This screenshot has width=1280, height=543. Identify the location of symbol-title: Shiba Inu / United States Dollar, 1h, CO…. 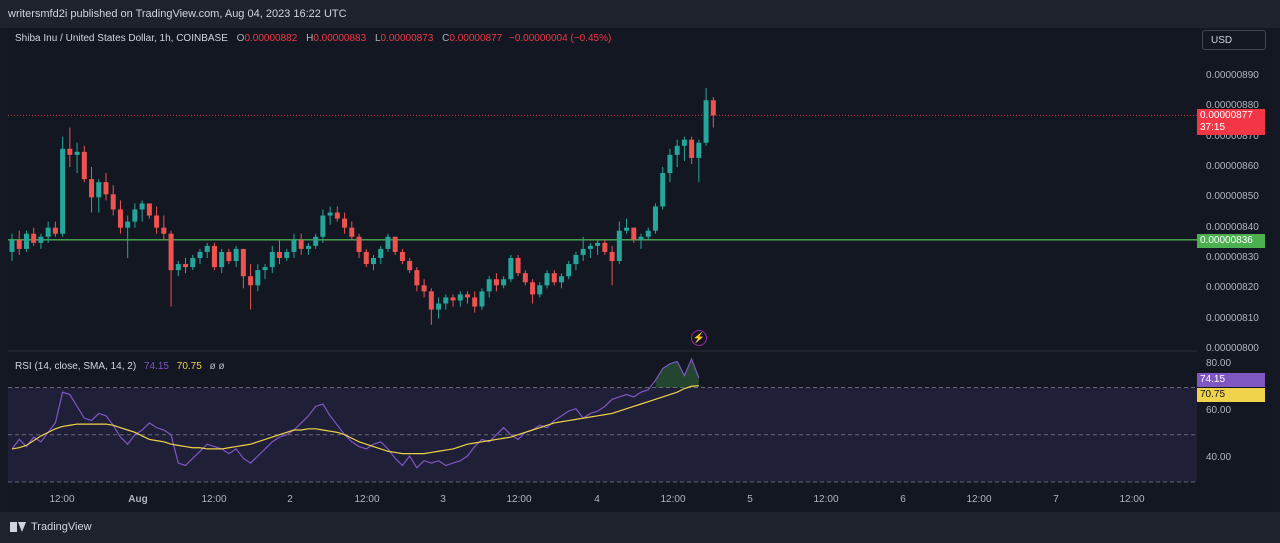
(121, 38).